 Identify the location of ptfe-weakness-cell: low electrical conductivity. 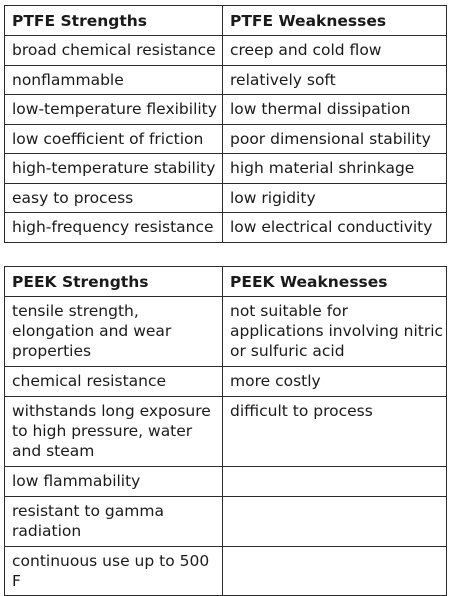
(334, 227).